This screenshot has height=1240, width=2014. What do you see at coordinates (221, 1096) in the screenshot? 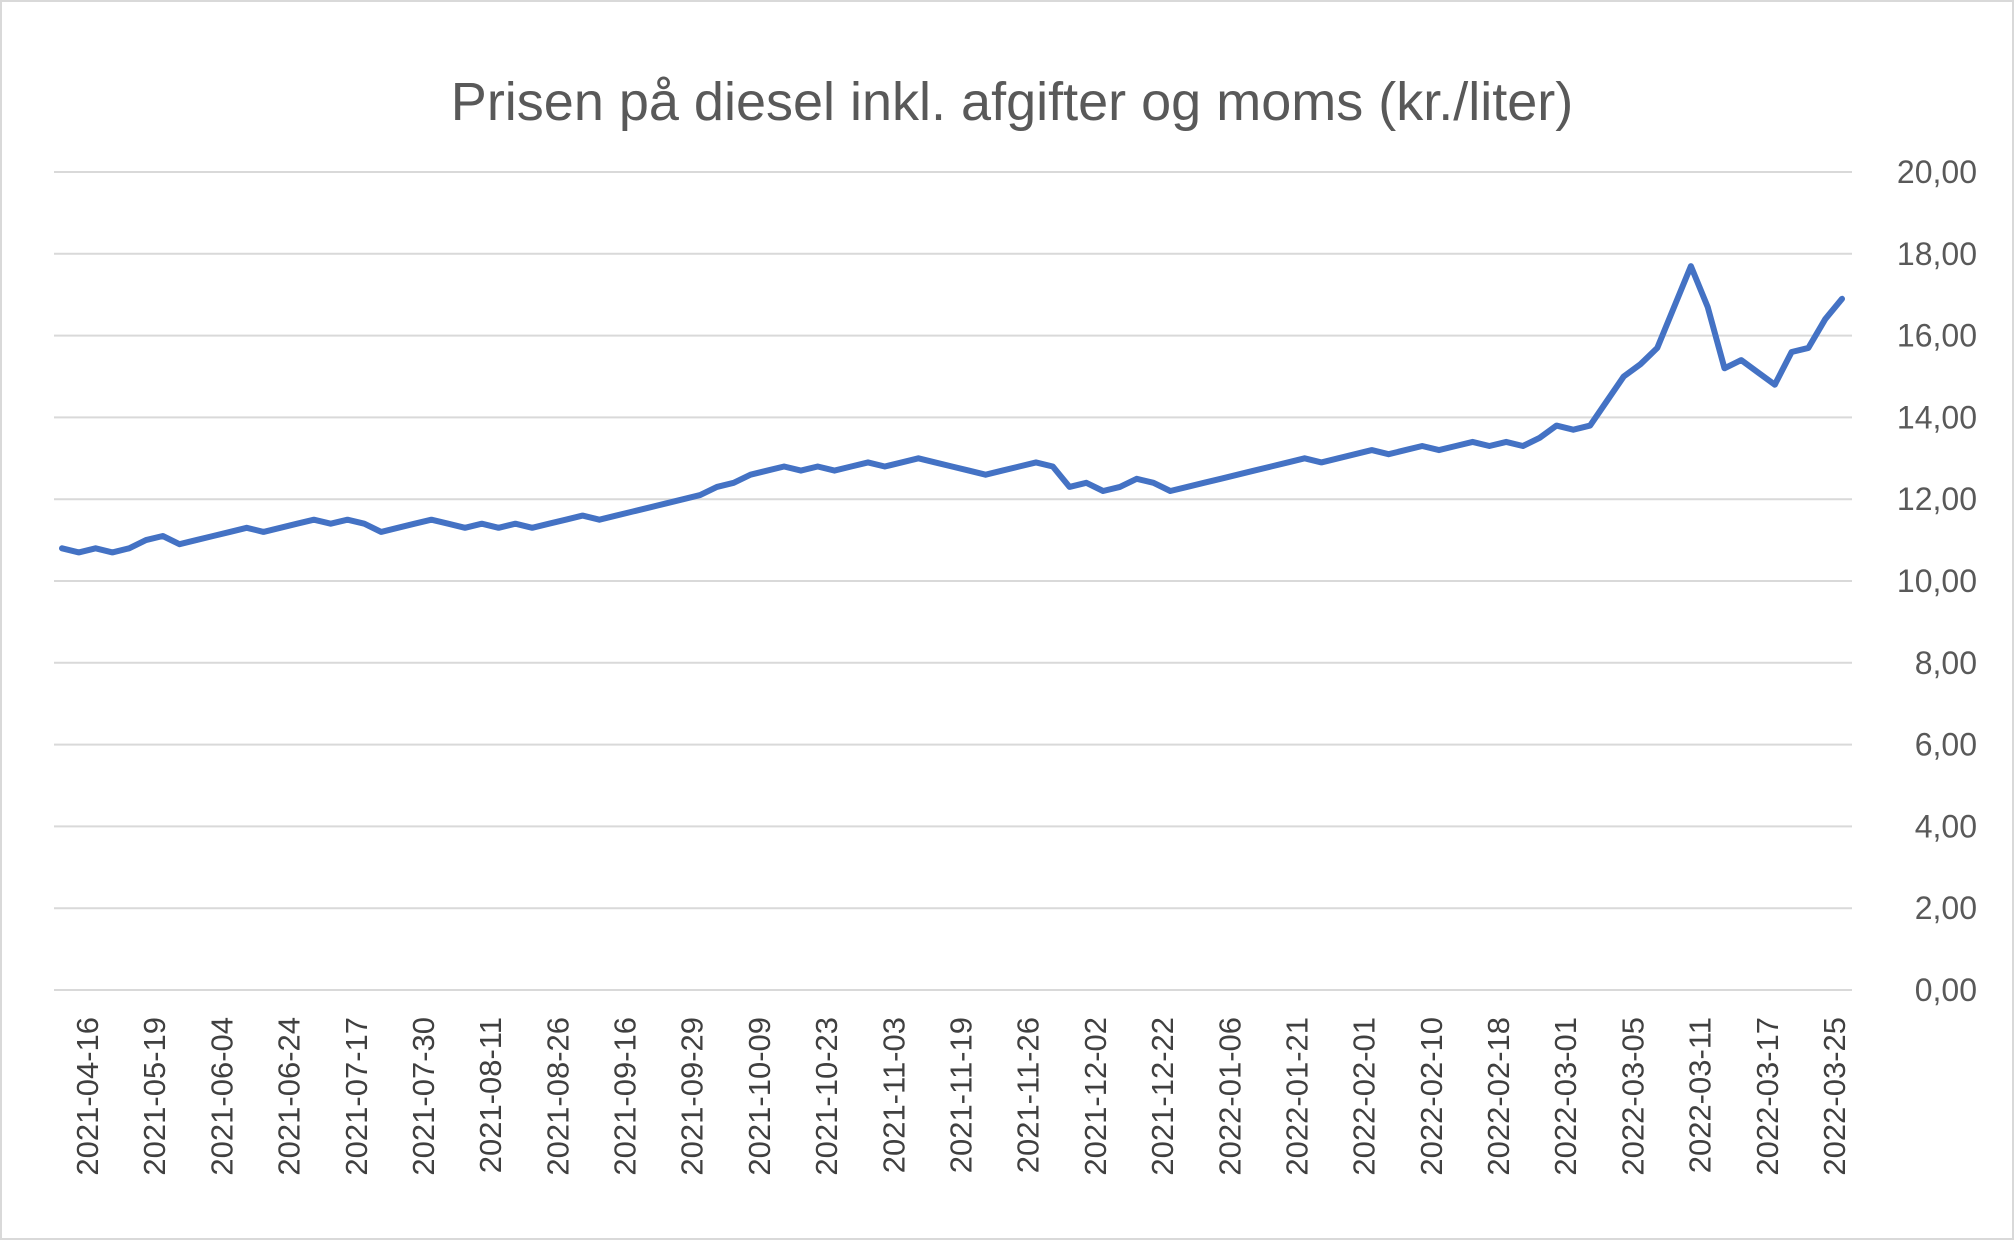
I see `x-tick-label: 2021-06-04` at bounding box center [221, 1096].